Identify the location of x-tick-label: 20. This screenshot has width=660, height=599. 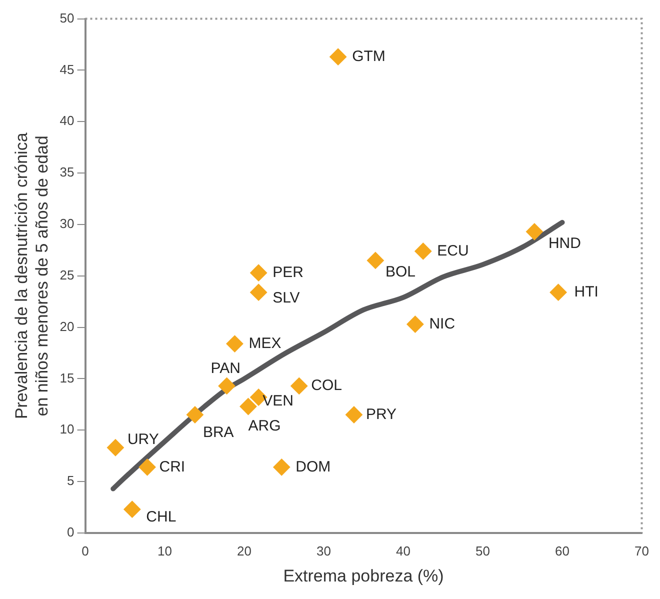
(244, 550).